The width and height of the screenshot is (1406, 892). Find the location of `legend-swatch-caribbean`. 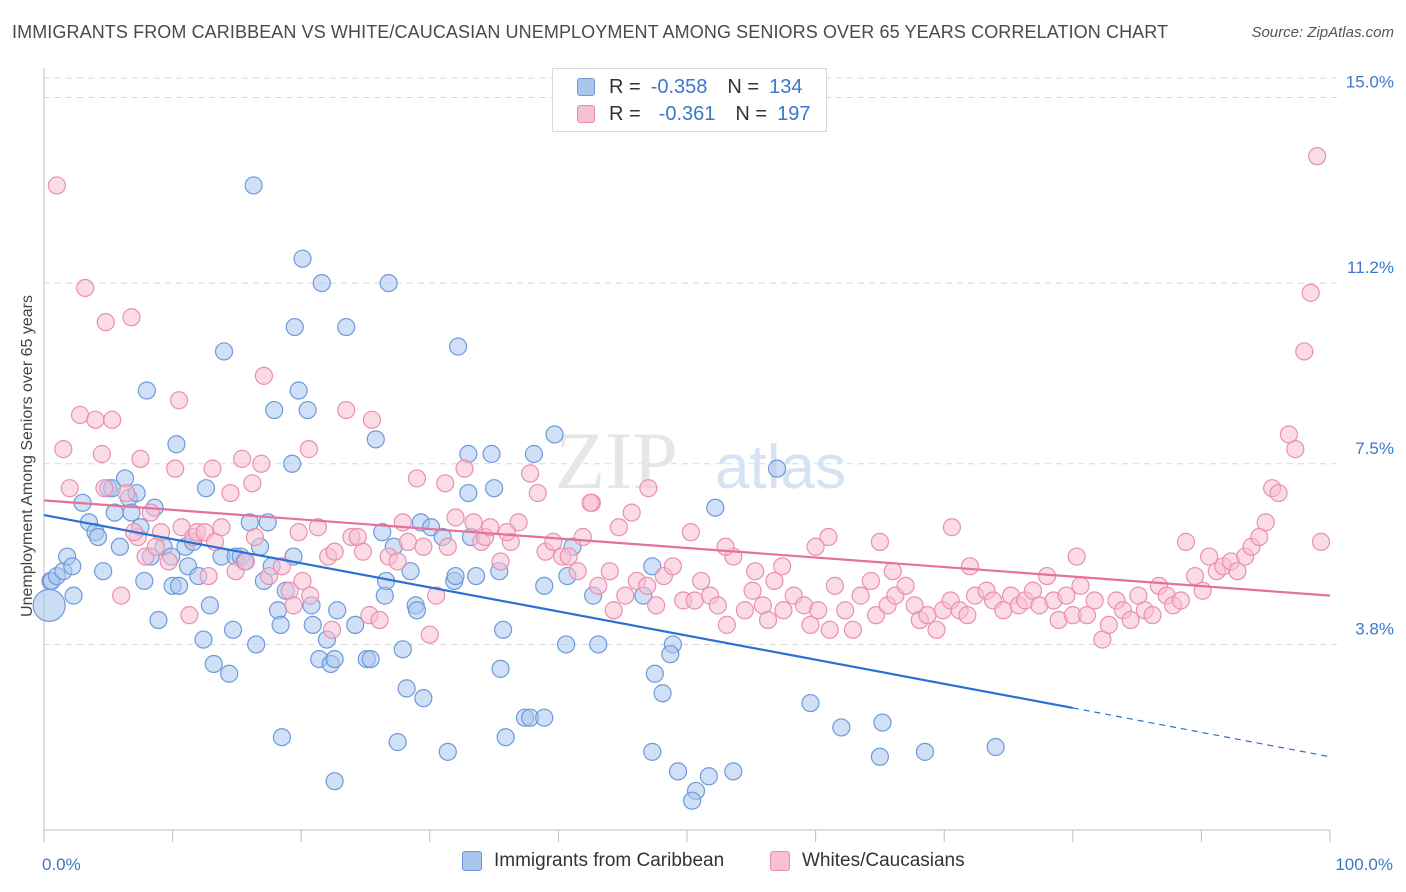

legend-swatch-caribbean is located at coordinates (586, 87).